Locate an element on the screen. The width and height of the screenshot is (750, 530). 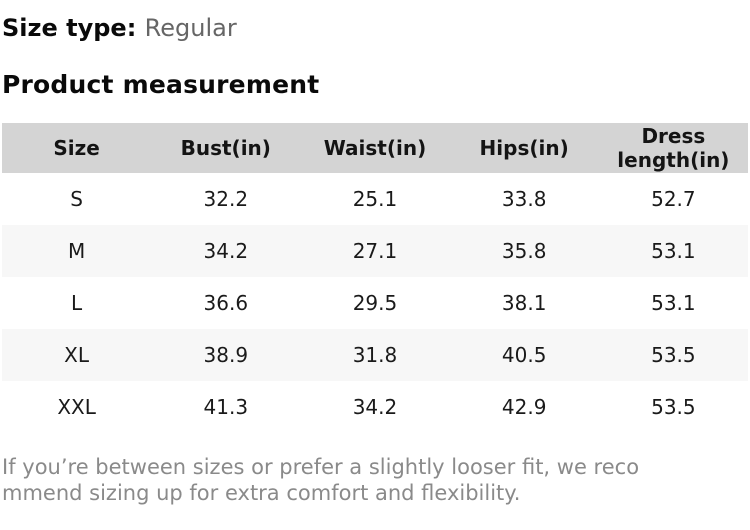
column-header-bust-in: Bust(in) is located at coordinates (226, 148).